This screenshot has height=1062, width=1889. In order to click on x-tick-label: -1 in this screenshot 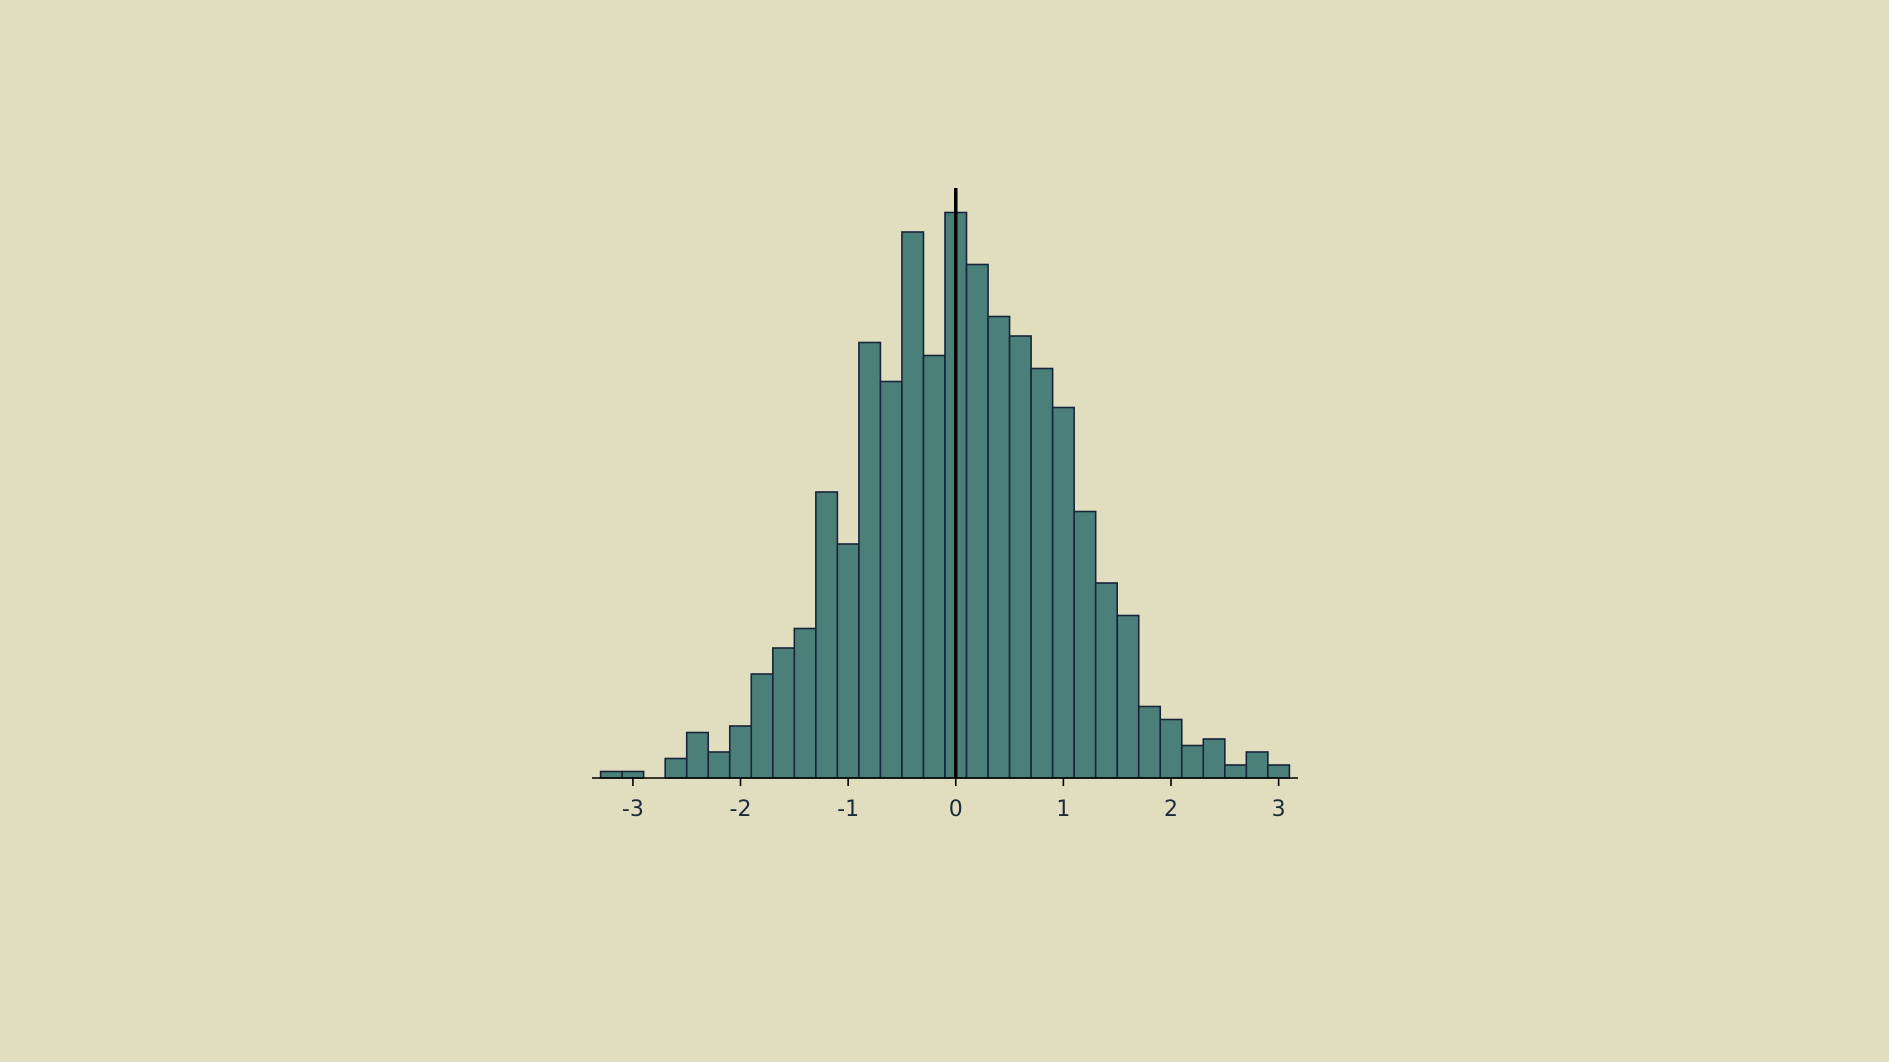, I will do `click(848, 809)`.